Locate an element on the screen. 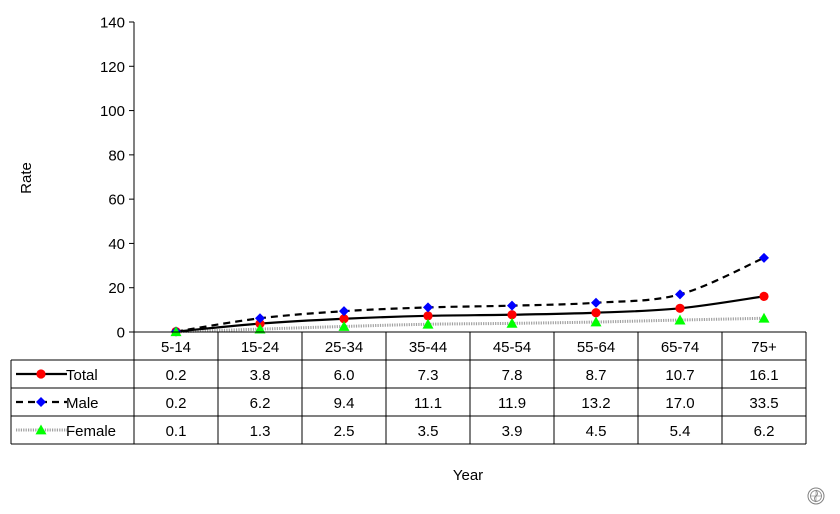 The width and height of the screenshot is (840, 514). legend-entry: Female is located at coordinates (91, 431).